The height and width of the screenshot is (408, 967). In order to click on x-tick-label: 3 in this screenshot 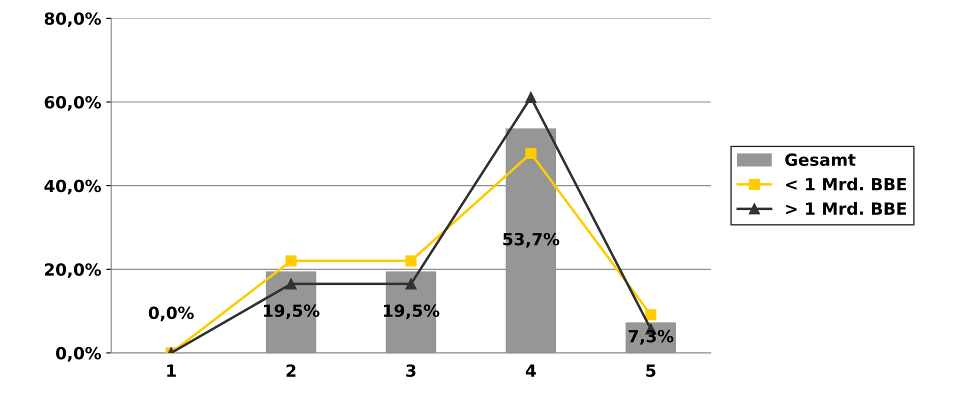, I will do `click(411, 370)`.